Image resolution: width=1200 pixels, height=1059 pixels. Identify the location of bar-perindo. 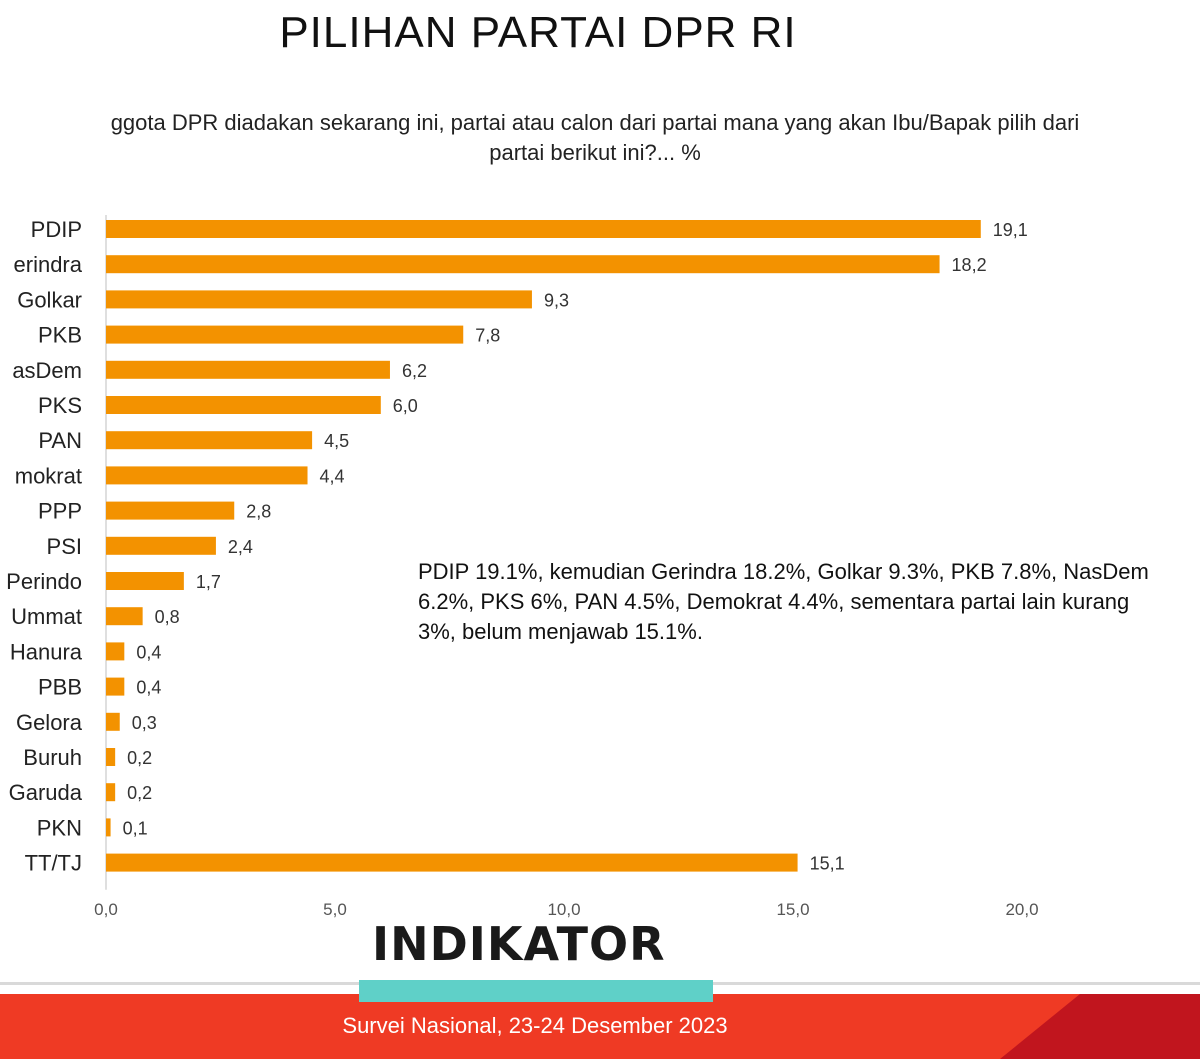
(145, 581).